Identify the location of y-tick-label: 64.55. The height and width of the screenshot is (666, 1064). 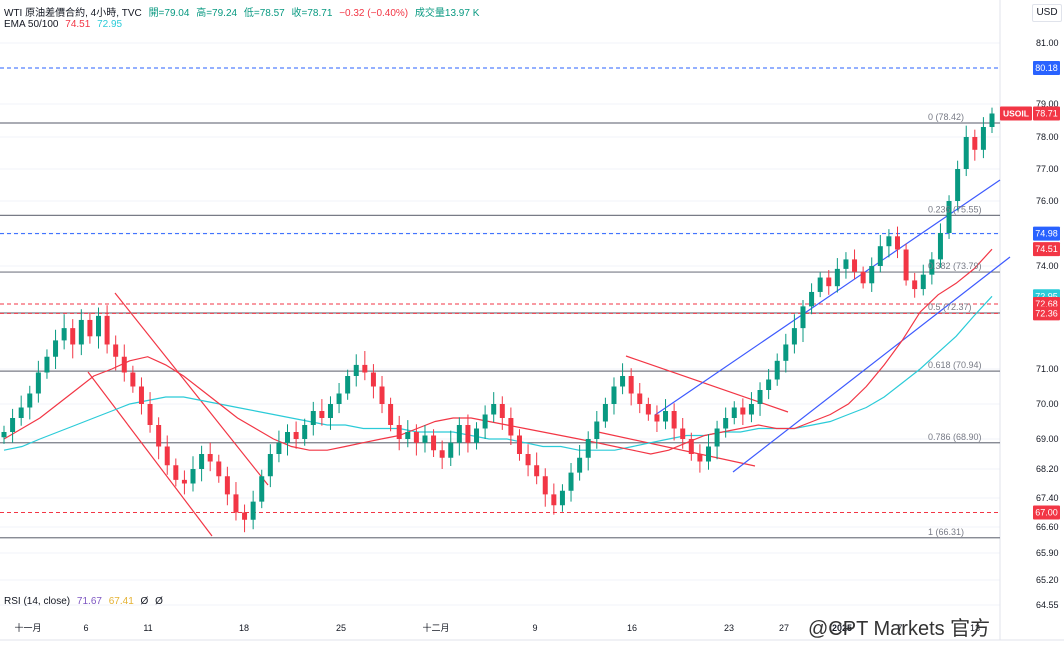
(1047, 605).